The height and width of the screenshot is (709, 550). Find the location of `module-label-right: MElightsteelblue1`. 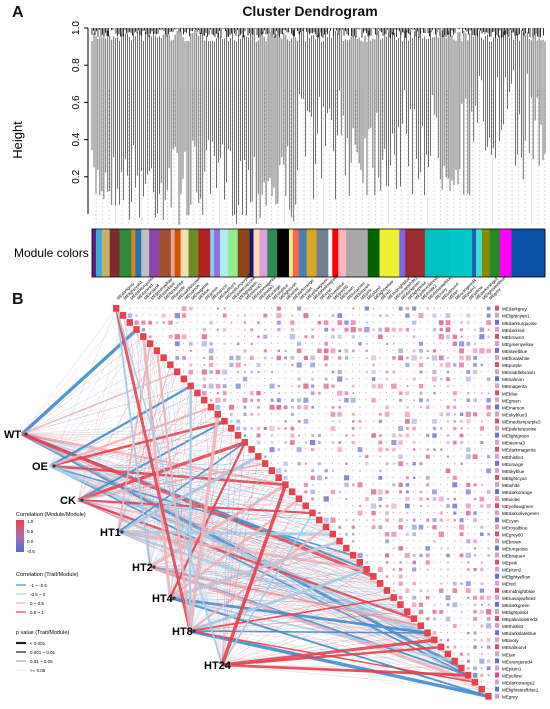

module-label-right: MElightsteelblue1 is located at coordinates (520, 690).